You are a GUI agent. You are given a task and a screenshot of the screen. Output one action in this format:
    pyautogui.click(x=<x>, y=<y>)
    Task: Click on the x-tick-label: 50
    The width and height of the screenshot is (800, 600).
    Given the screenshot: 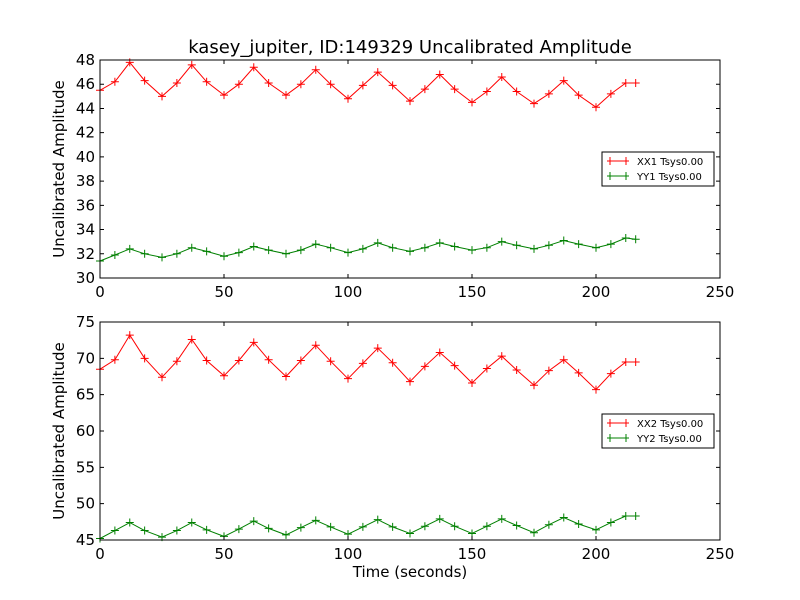 What is the action you would take?
    pyautogui.click(x=223, y=554)
    